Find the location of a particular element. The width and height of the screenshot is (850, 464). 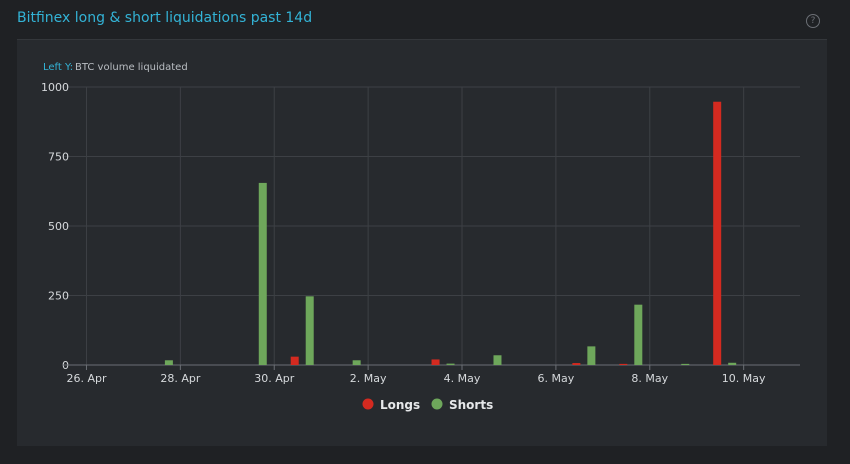

legend: Longs Shorts is located at coordinates (428, 405).